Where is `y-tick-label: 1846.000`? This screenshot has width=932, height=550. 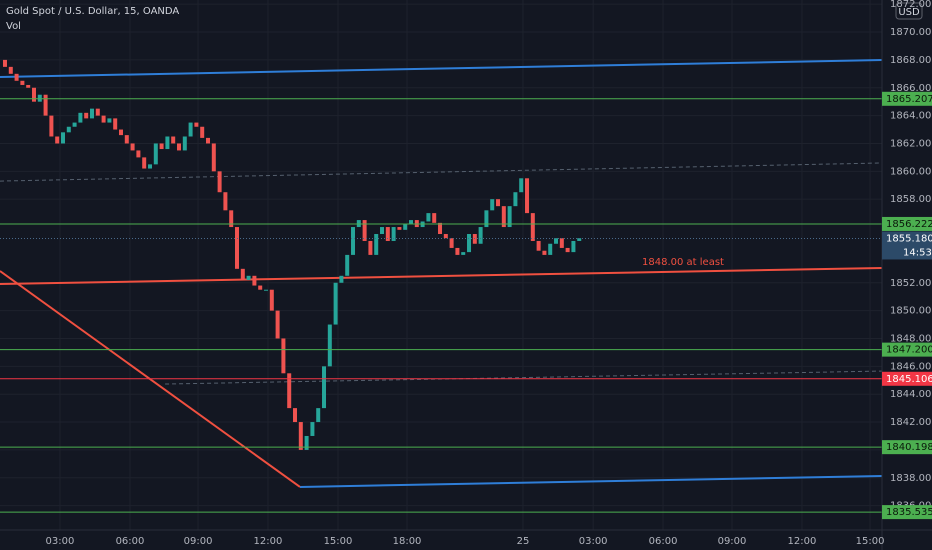 y-tick-label: 1846.000 is located at coordinates (911, 366).